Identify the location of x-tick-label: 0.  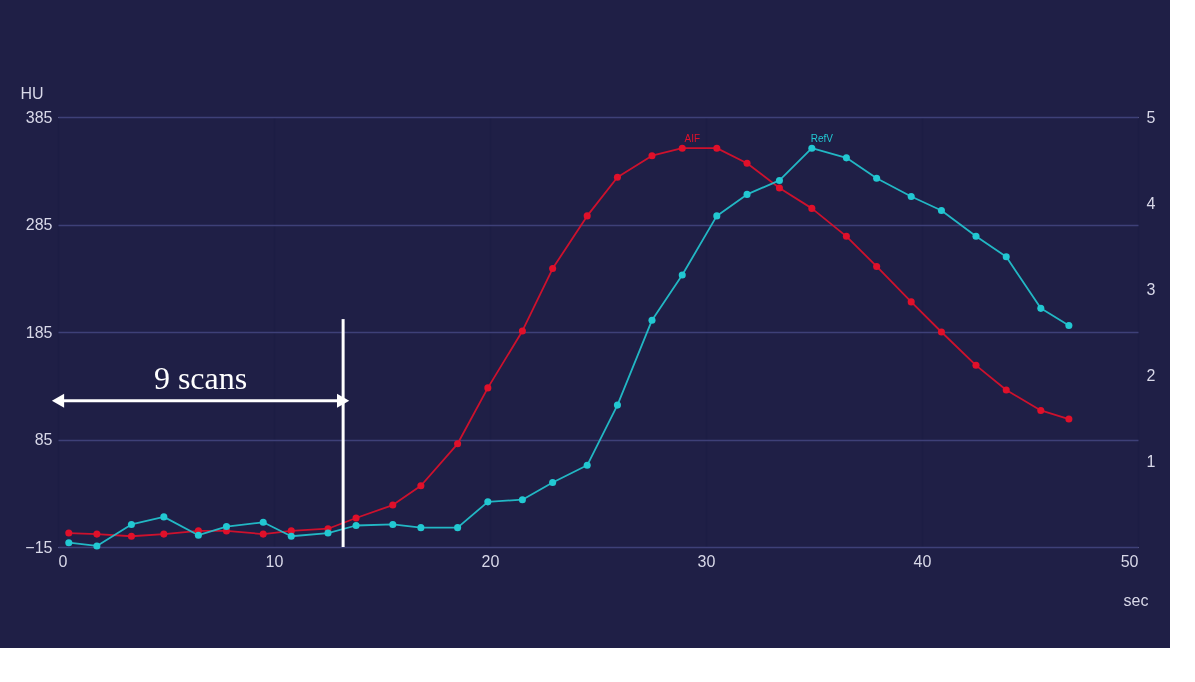
(63, 561).